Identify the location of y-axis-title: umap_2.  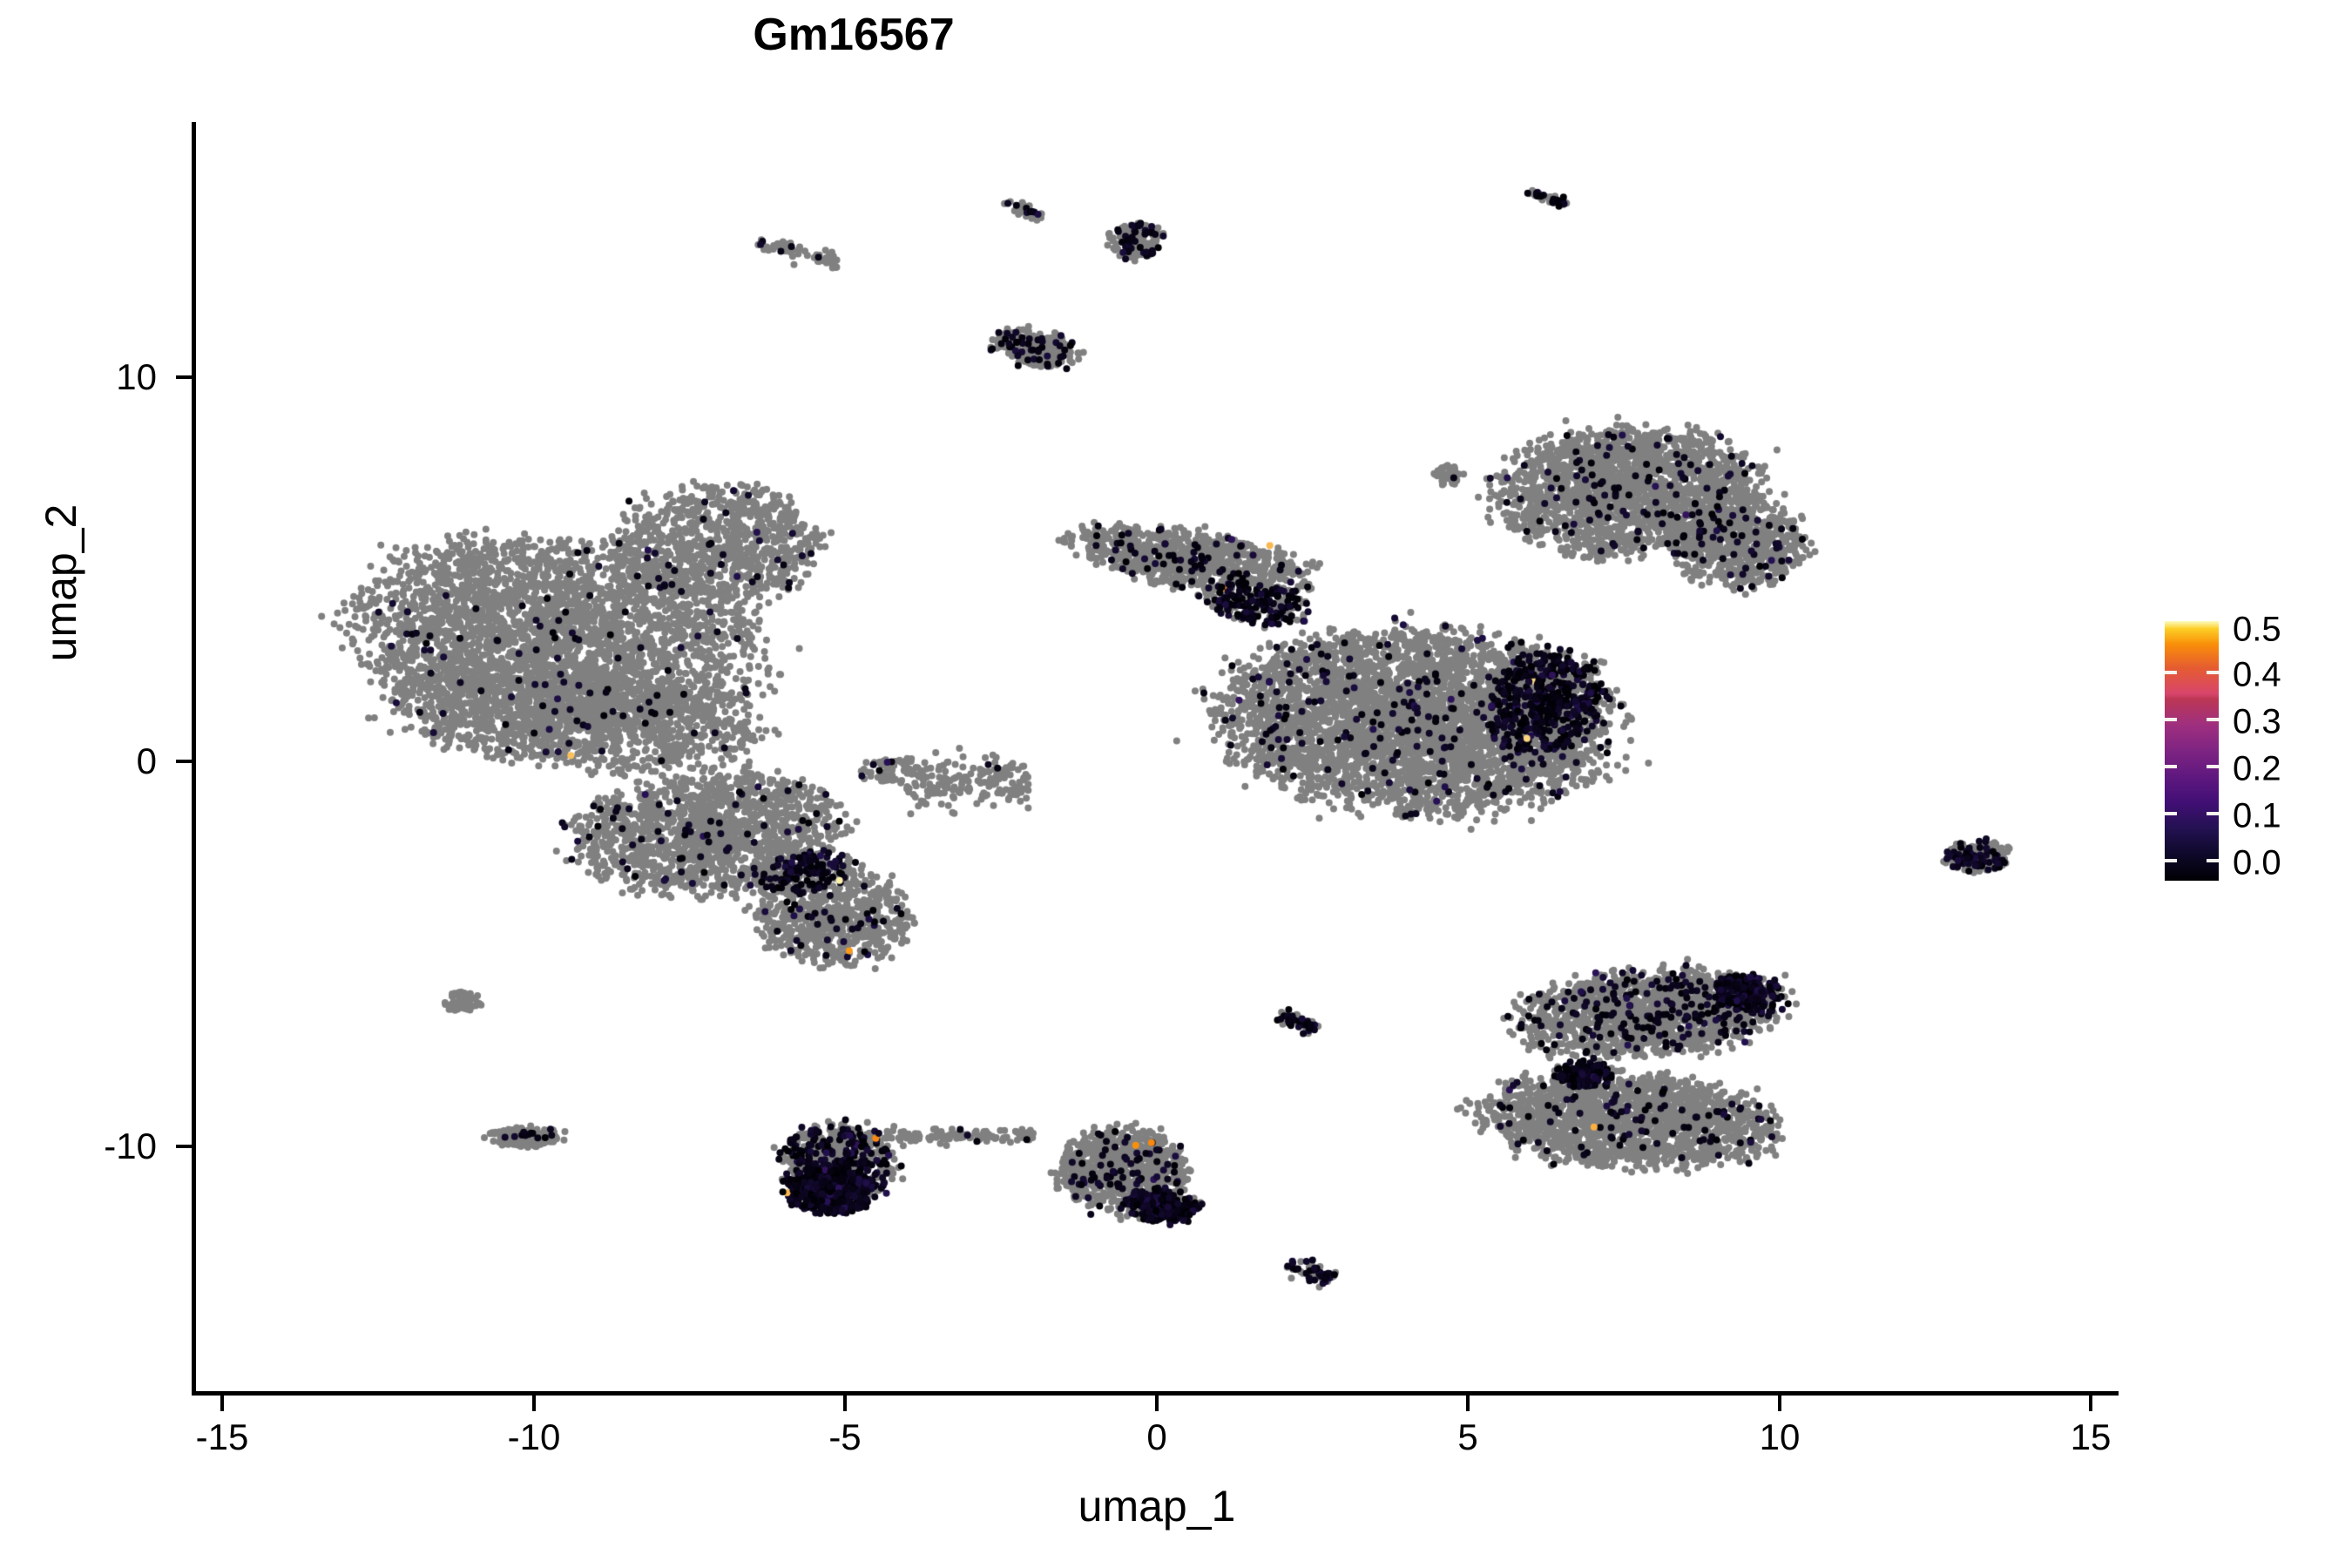
(61, 583).